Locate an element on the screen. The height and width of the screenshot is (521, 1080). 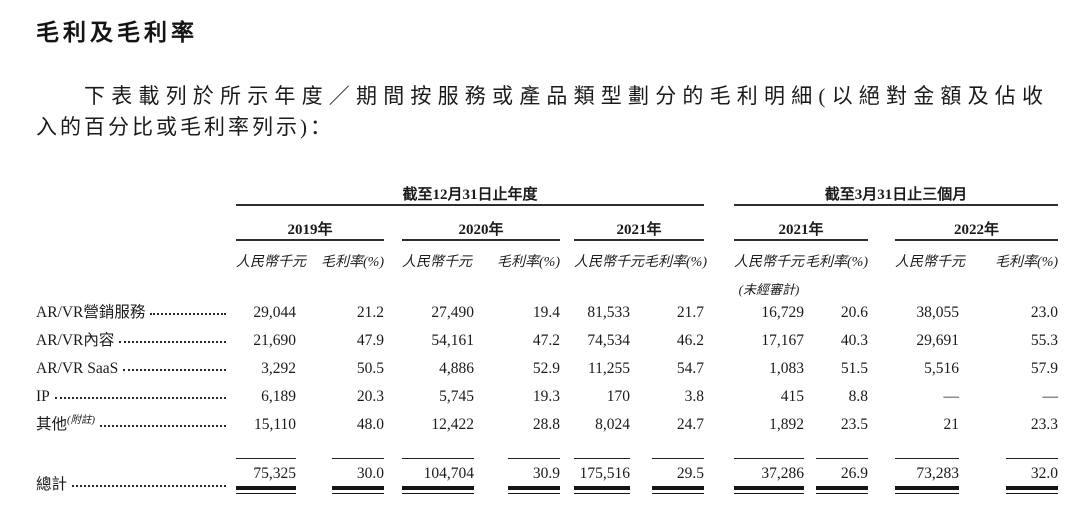
cell-value: 23.3 is located at coordinates (1044, 424).